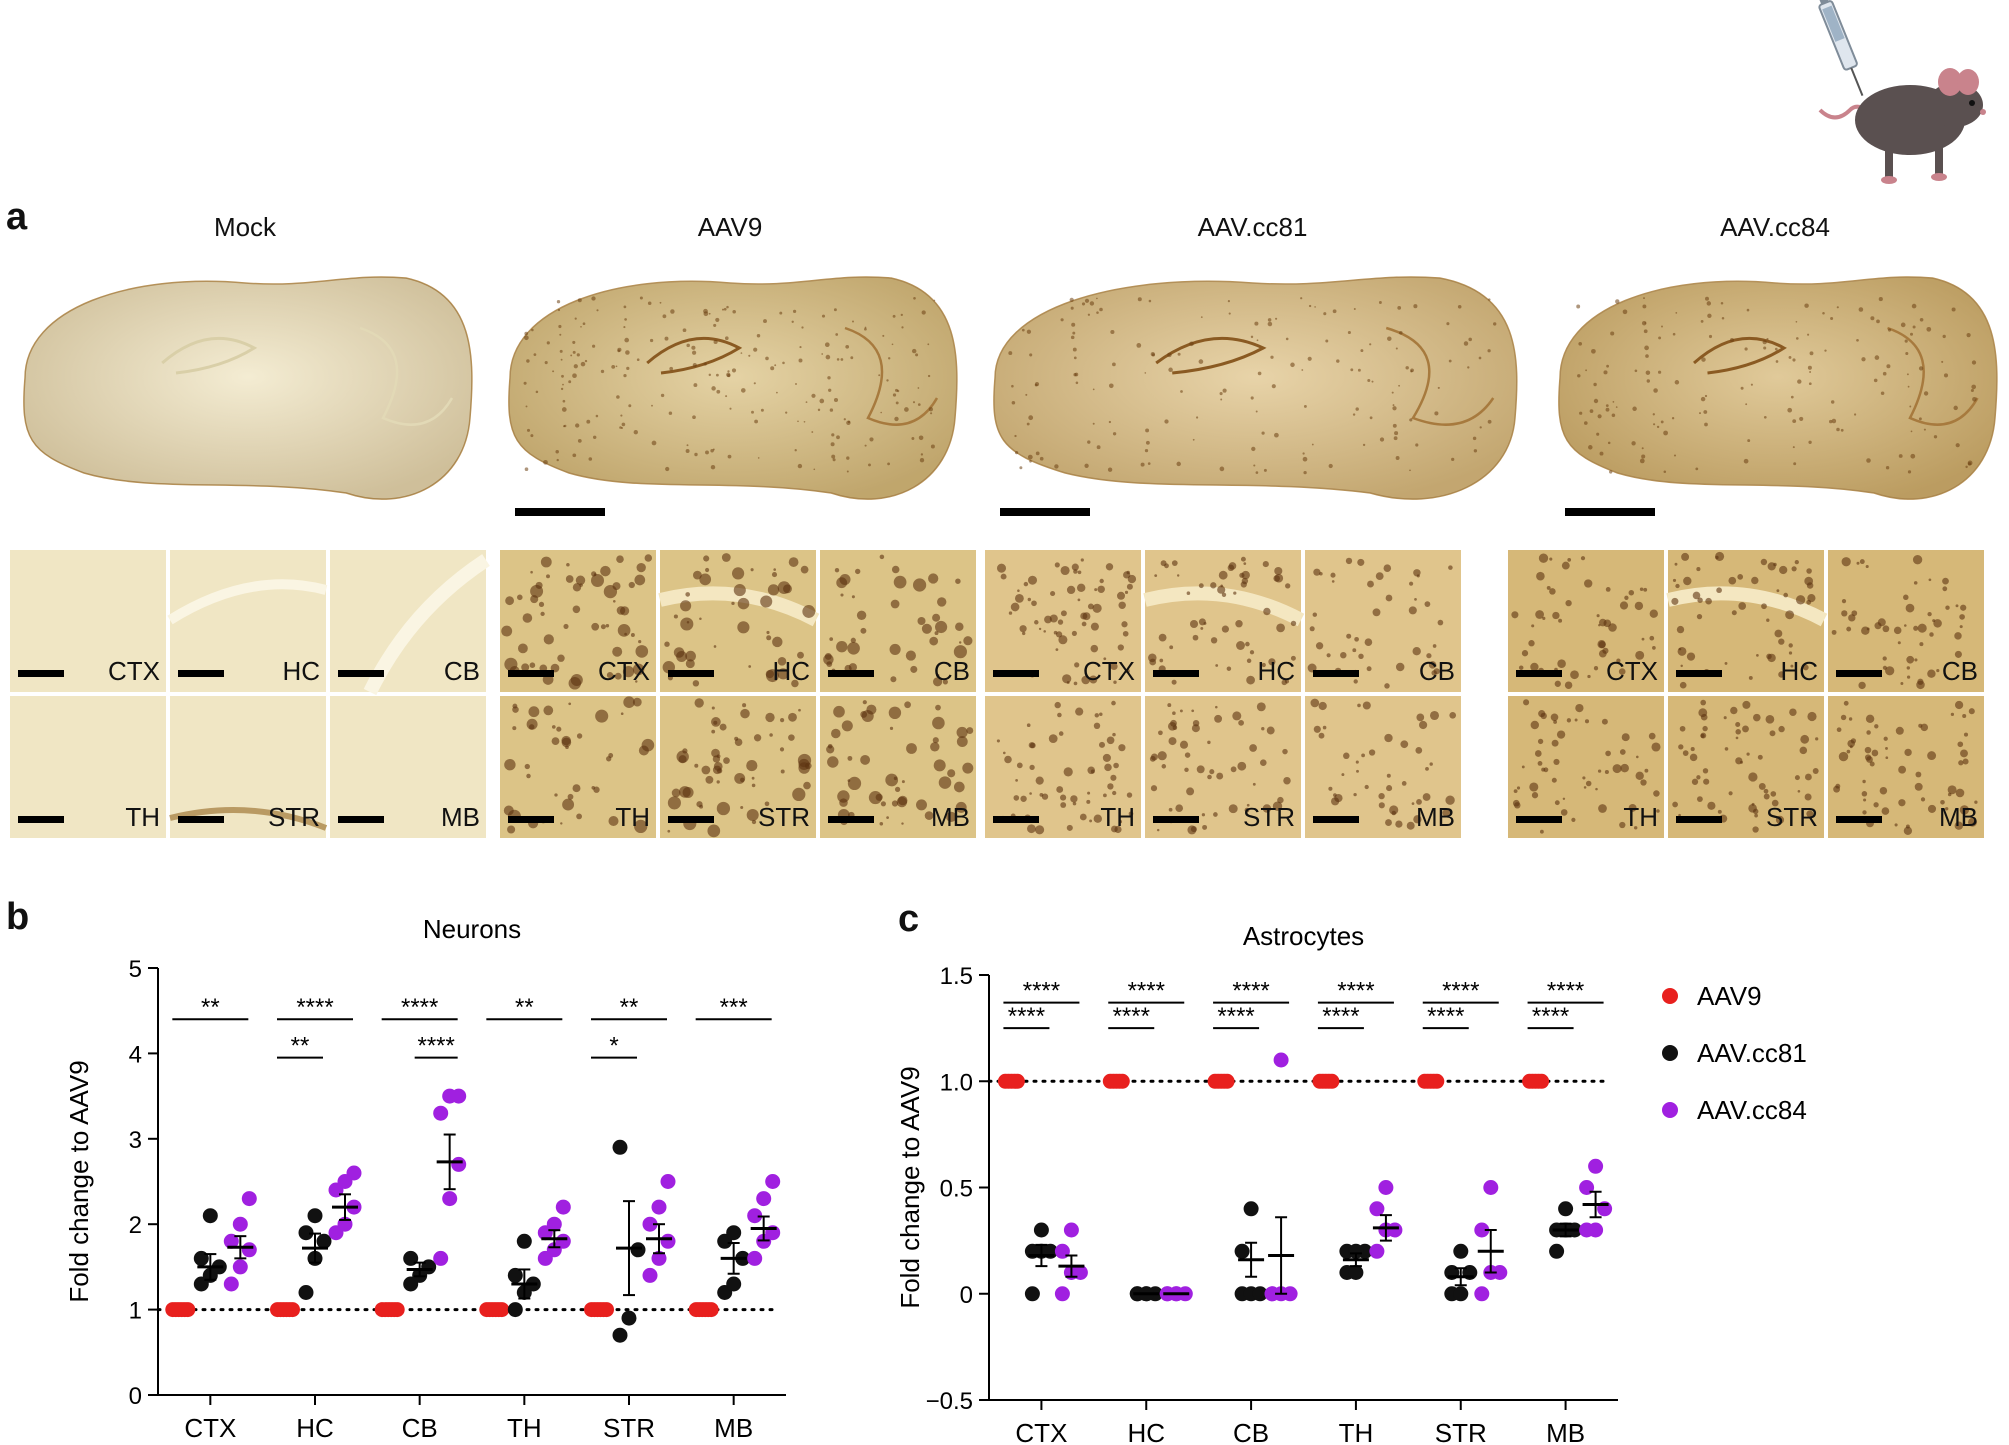 The width and height of the screenshot is (2009, 1445). Describe the element at coordinates (135, 1140) in the screenshot. I see `y-tick-label: 3` at that location.